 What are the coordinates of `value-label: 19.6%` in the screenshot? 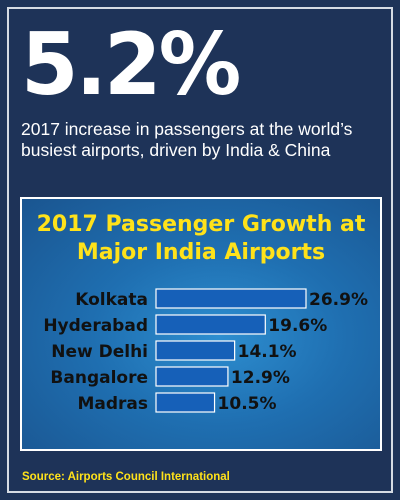 It's located at (297, 326).